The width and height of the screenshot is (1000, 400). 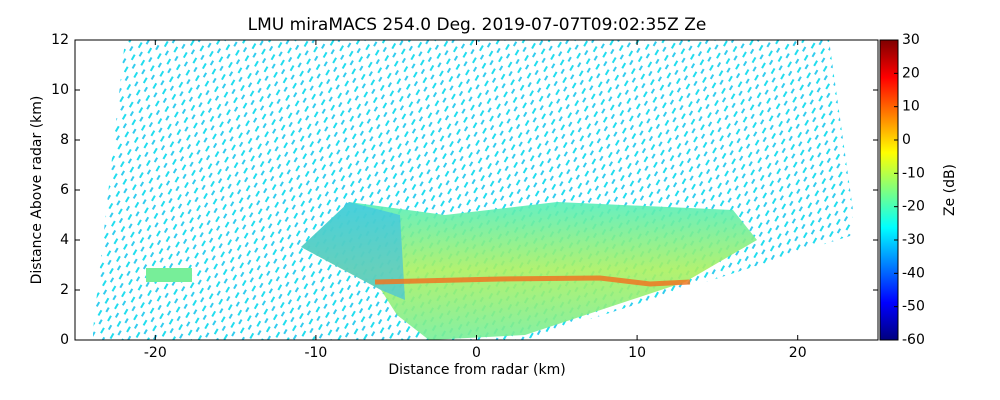 What do you see at coordinates (155, 353) in the screenshot?
I see `x-tick-label: -20` at bounding box center [155, 353].